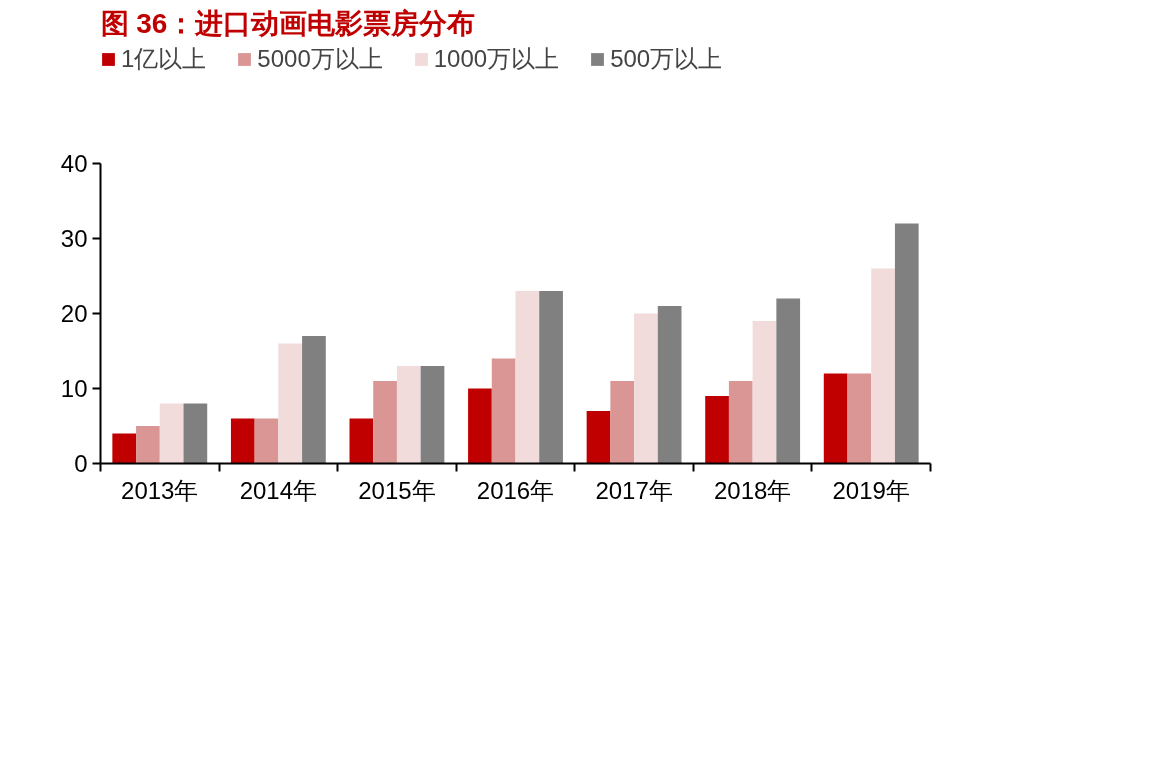 Image resolution: width=1172 pixels, height=758 pixels. Describe the element at coordinates (634, 490) in the screenshot. I see `x-tick-label: 2017年` at that location.